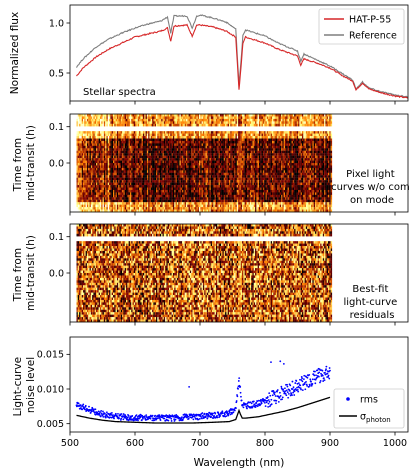  I want to click on x-axis-label: Wavelength (nm), so click(239, 463).